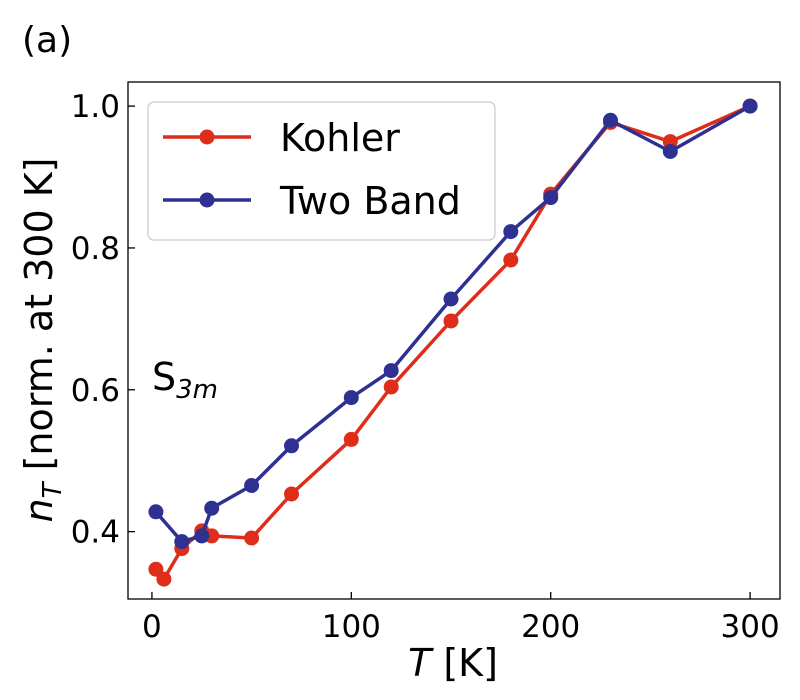 The height and width of the screenshot is (700, 800). Describe the element at coordinates (47, 40) in the screenshot. I see `panel-label: (a)` at that location.